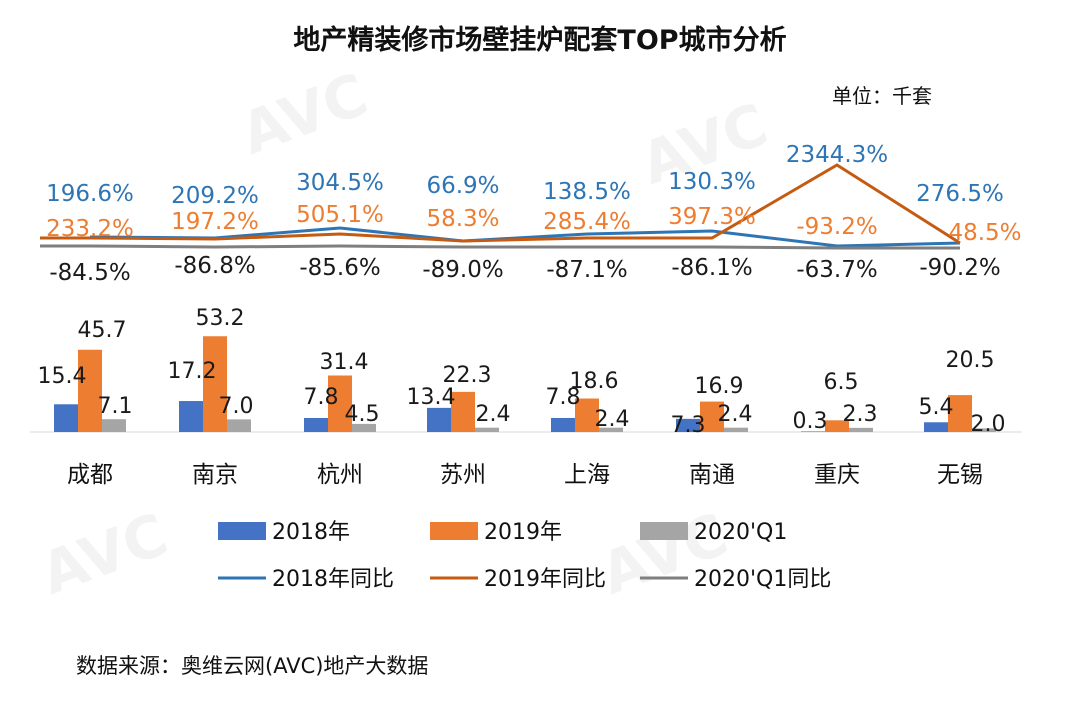 Image resolution: width=1080 pixels, height=703 pixels. Describe the element at coordinates (340, 475) in the screenshot. I see `category-label: 杭州` at that location.